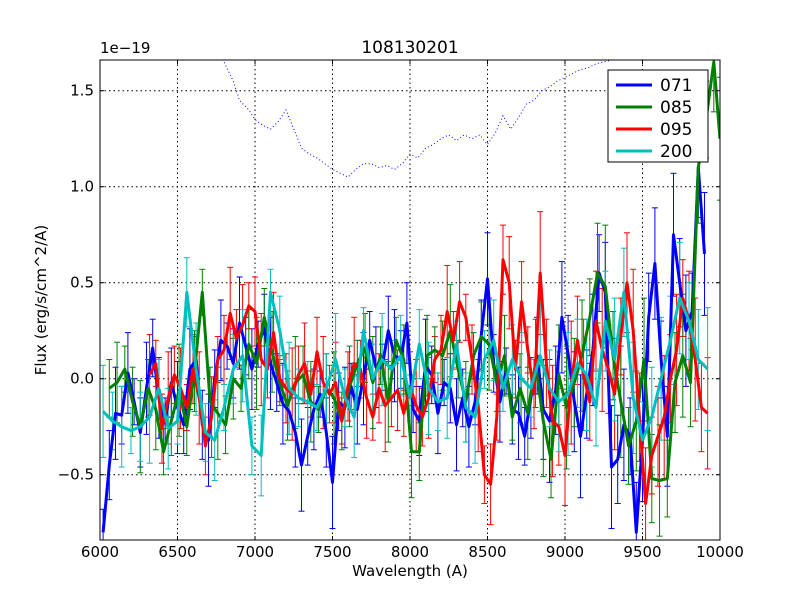 The width and height of the screenshot is (800, 600). What do you see at coordinates (100, 552) in the screenshot?
I see `x-tick-label: 6000` at bounding box center [100, 552].